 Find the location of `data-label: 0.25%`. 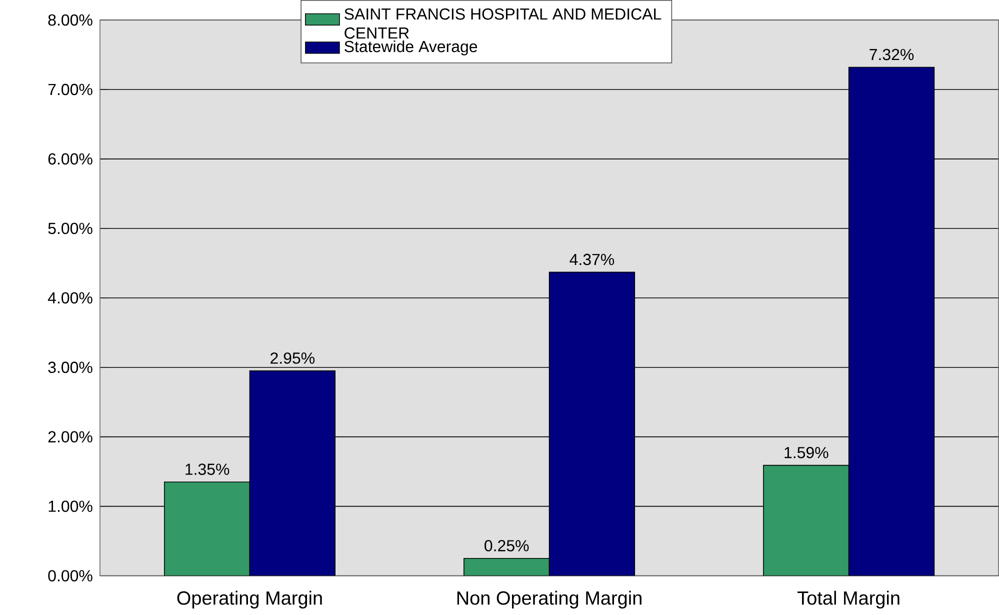

data-label: 0.25% is located at coordinates (506, 546).